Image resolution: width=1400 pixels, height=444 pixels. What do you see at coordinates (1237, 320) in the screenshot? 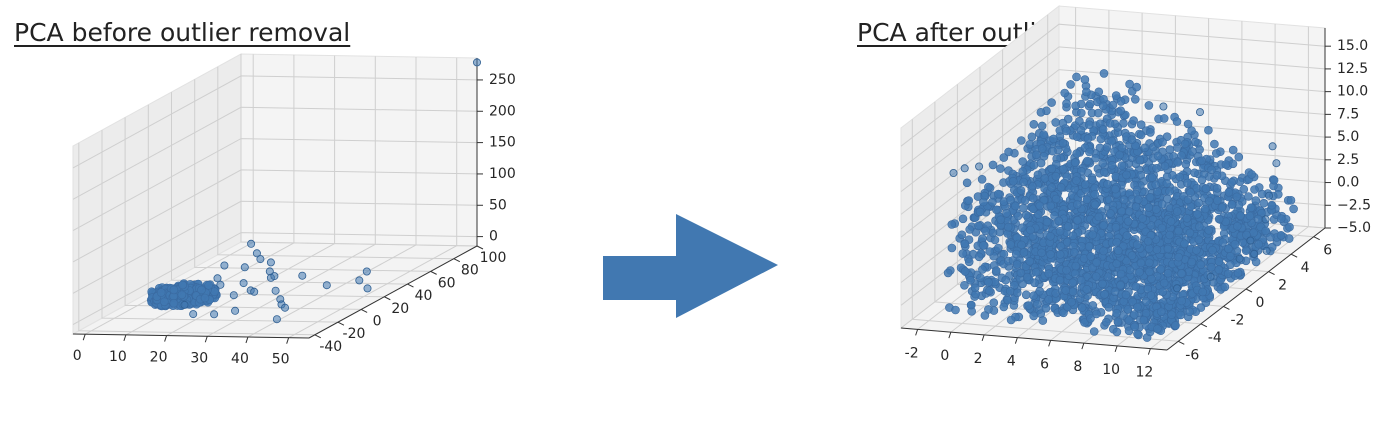
I see `y-tick-label: -2` at bounding box center [1237, 320].